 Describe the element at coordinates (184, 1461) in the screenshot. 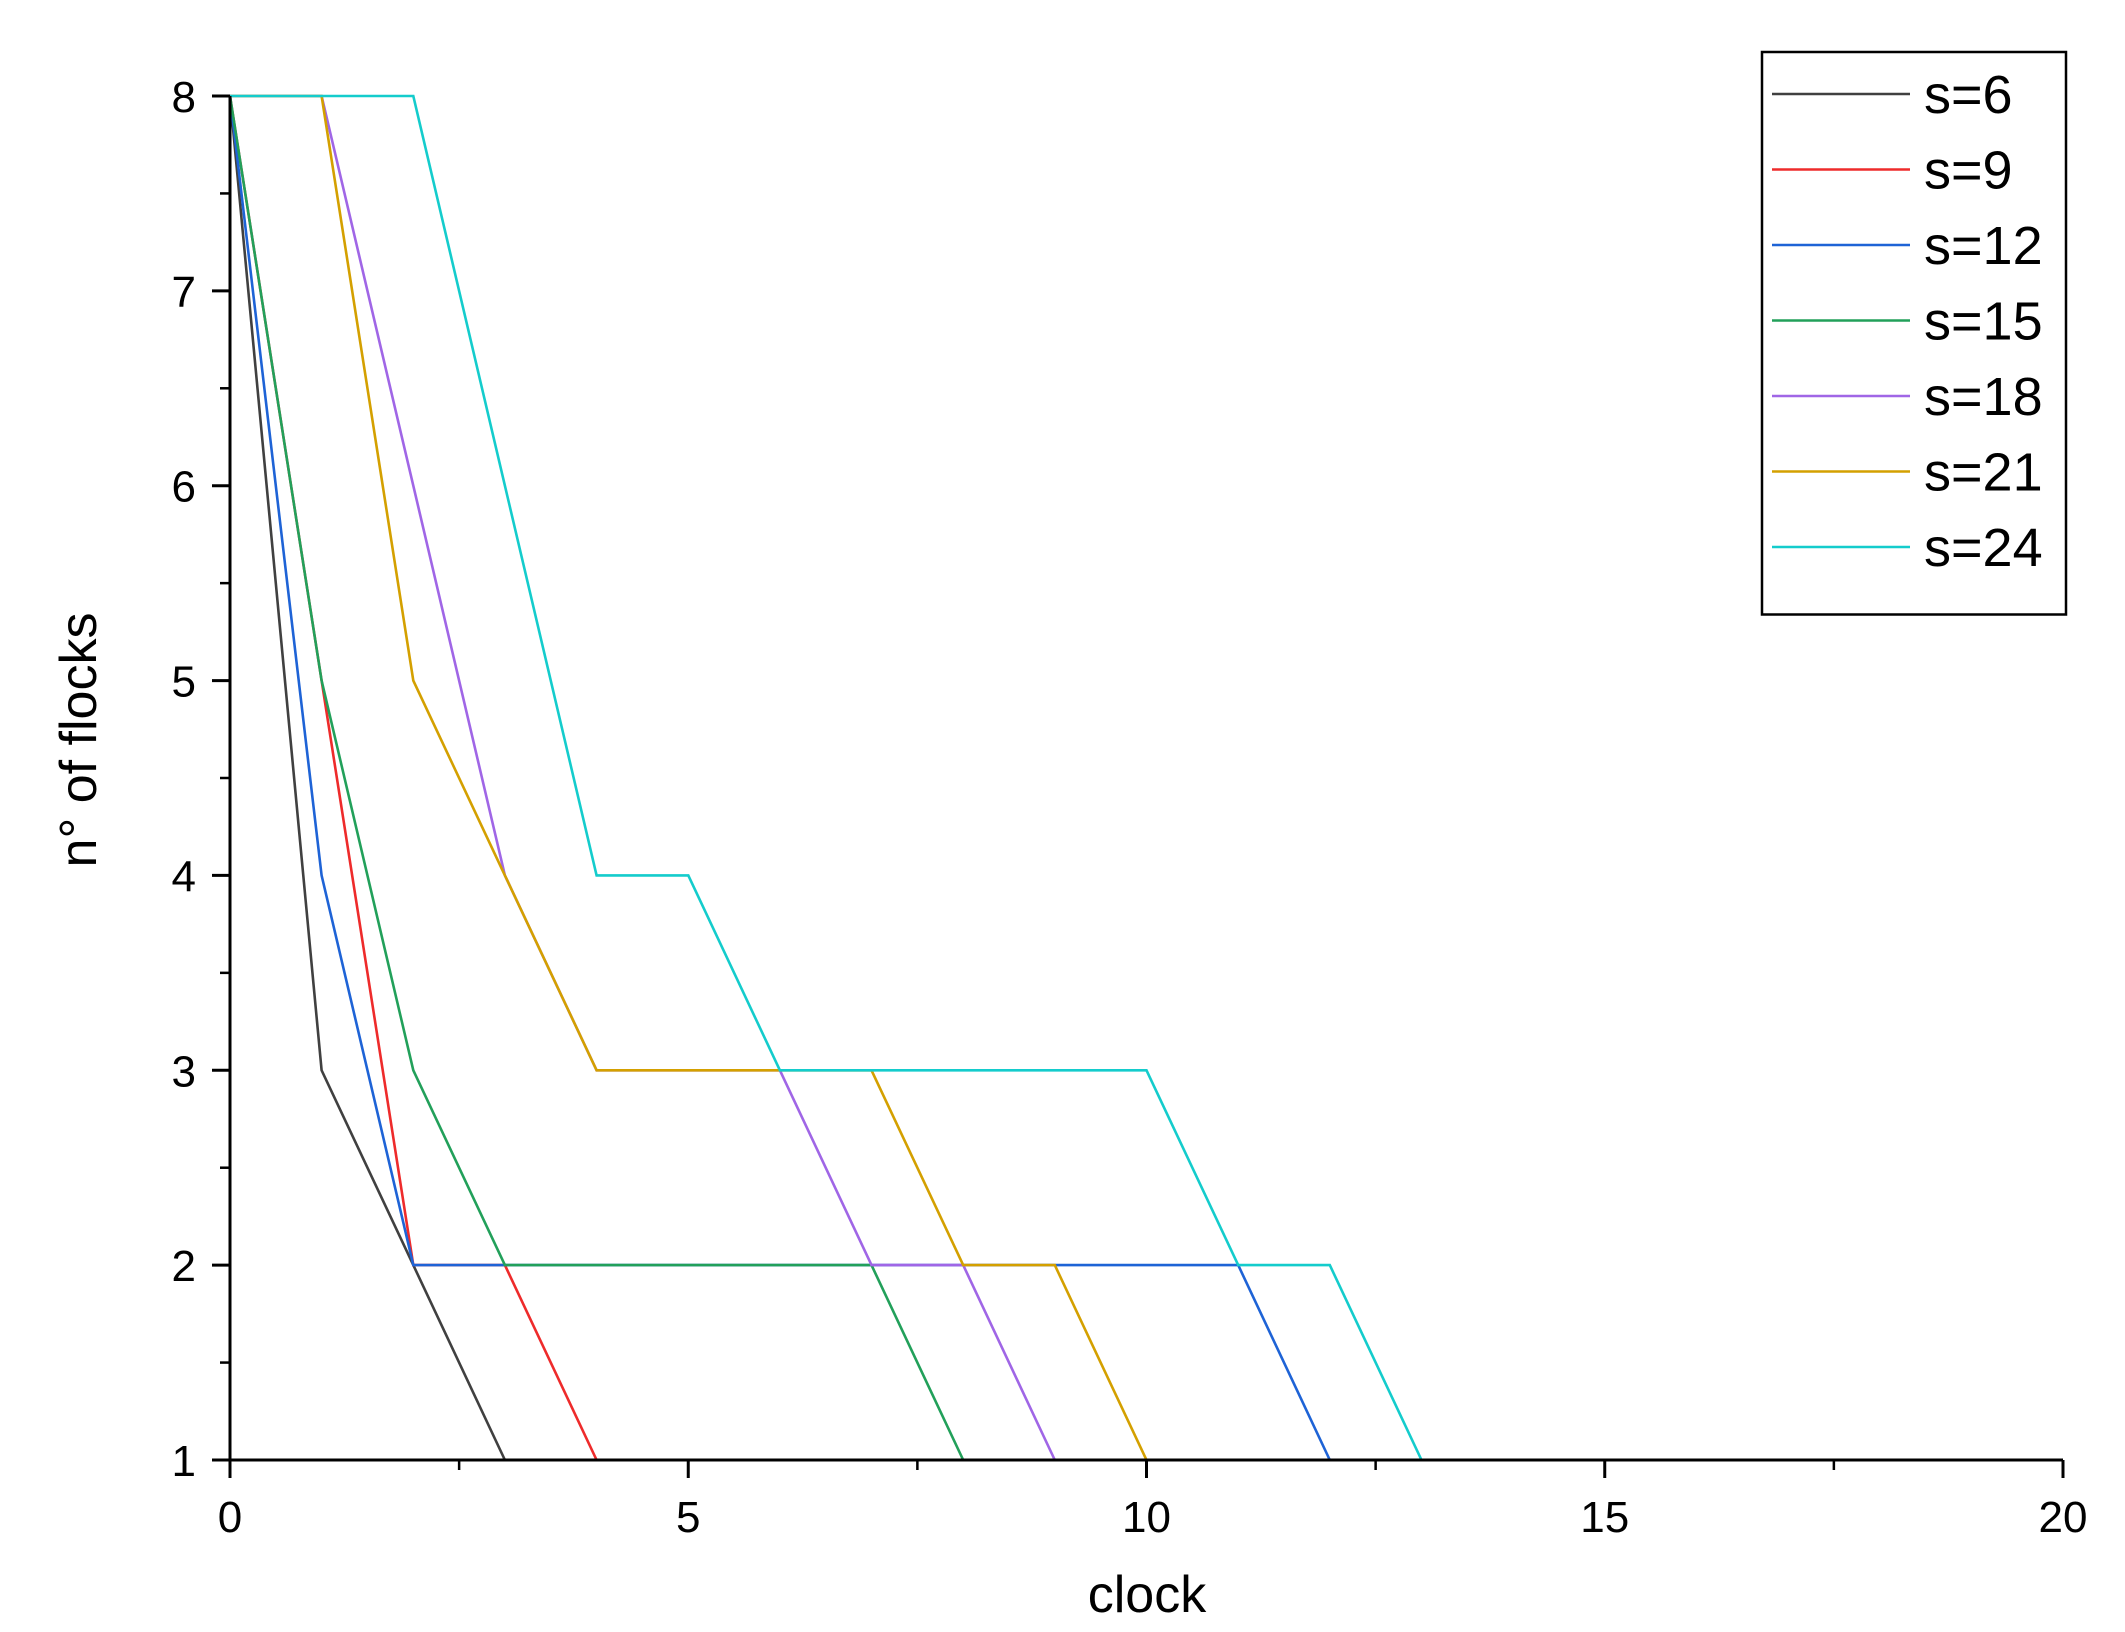

I see `y-tick-label: 1` at that location.